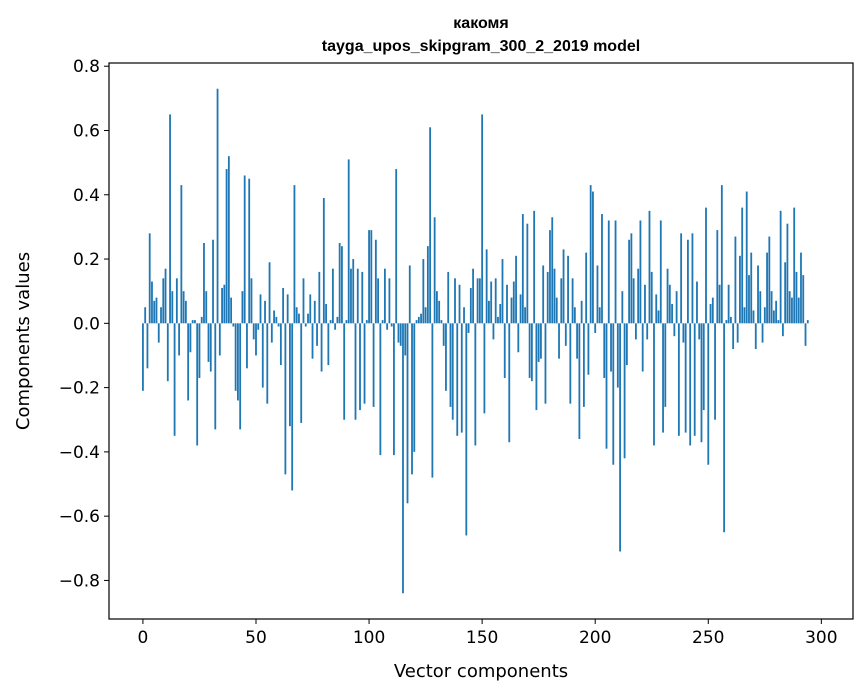  I want to click on x-tick-label: 150, so click(482, 638).